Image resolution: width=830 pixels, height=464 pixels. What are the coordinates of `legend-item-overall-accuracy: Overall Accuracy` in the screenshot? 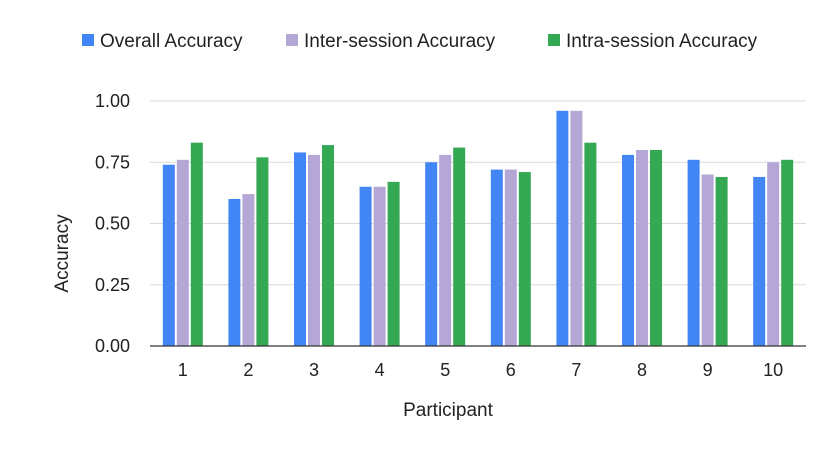 It's located at (162, 41).